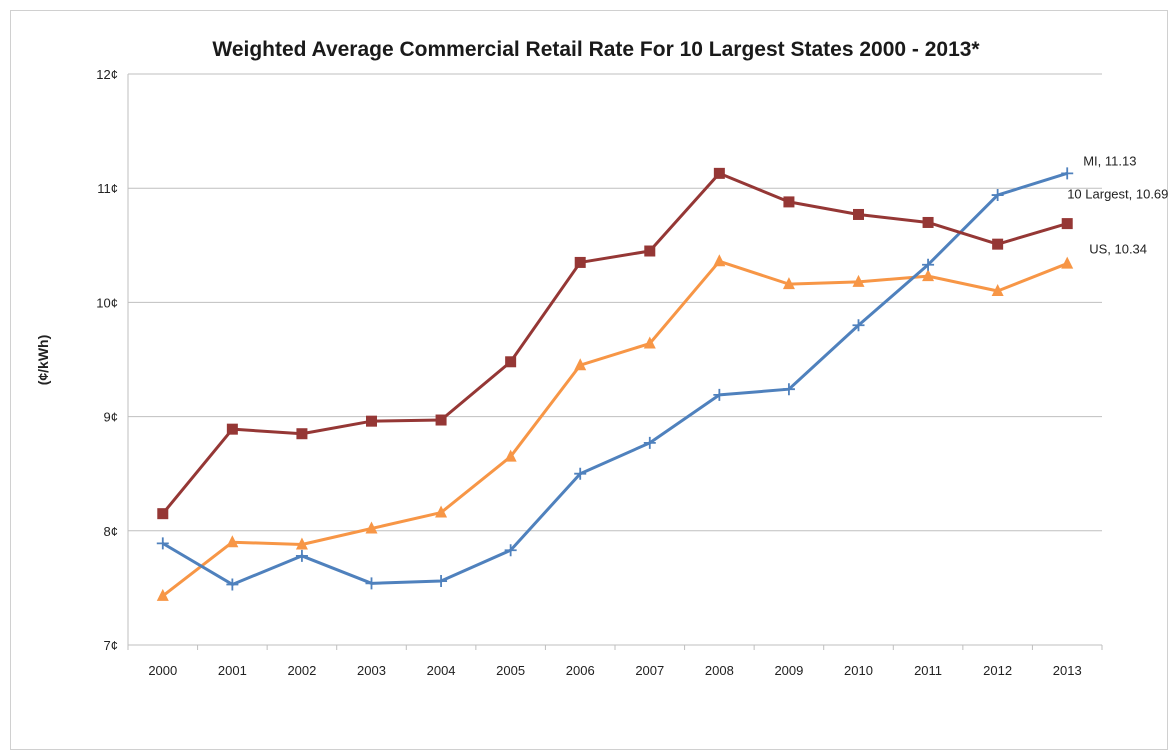 The image size is (1174, 755). What do you see at coordinates (997, 670) in the screenshot?
I see `x-tick-label: 2012` at bounding box center [997, 670].